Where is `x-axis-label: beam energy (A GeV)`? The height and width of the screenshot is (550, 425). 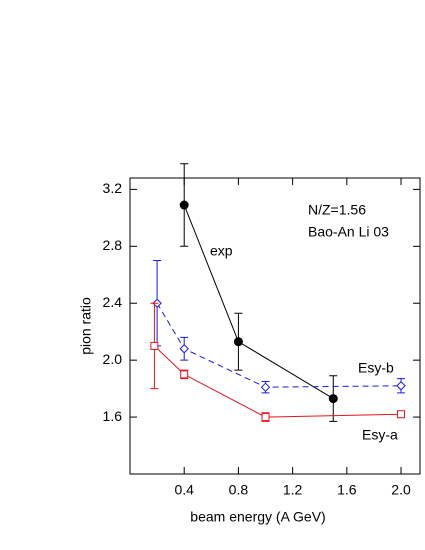
x-axis-label: beam energy (A GeV) is located at coordinates (257, 517).